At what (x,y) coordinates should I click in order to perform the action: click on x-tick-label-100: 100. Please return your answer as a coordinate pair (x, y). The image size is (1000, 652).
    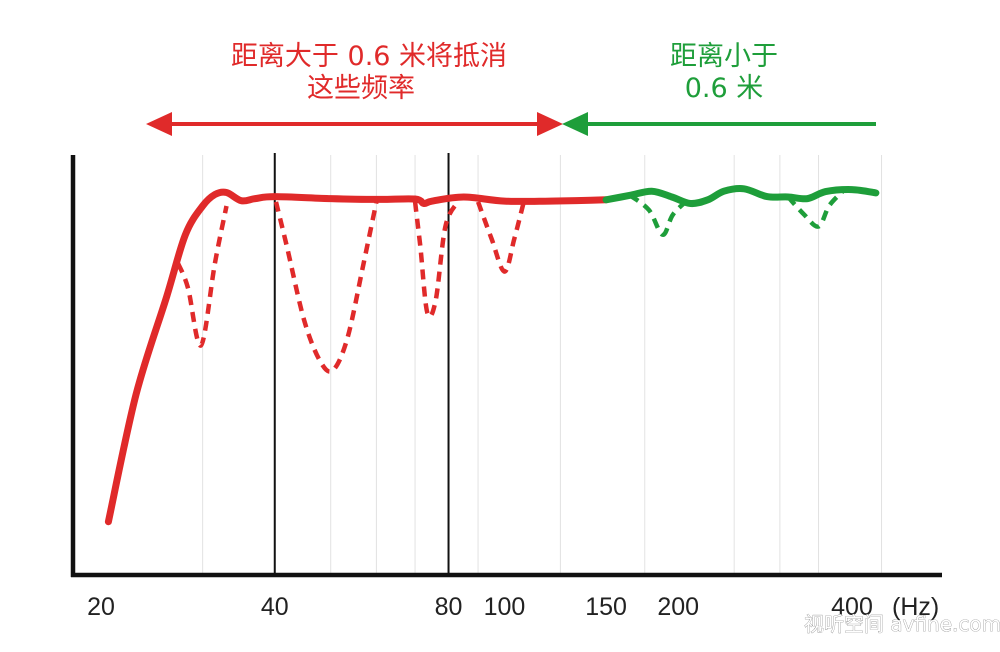
    Looking at the image, I should click on (505, 607).